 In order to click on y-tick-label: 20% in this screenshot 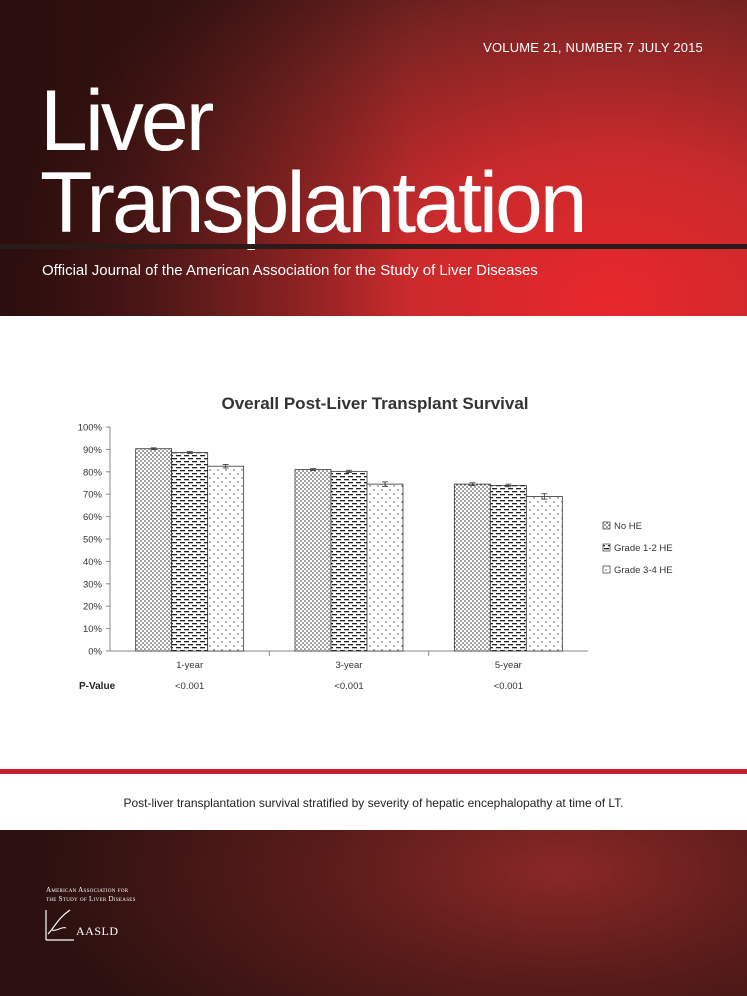, I will do `click(93, 607)`.